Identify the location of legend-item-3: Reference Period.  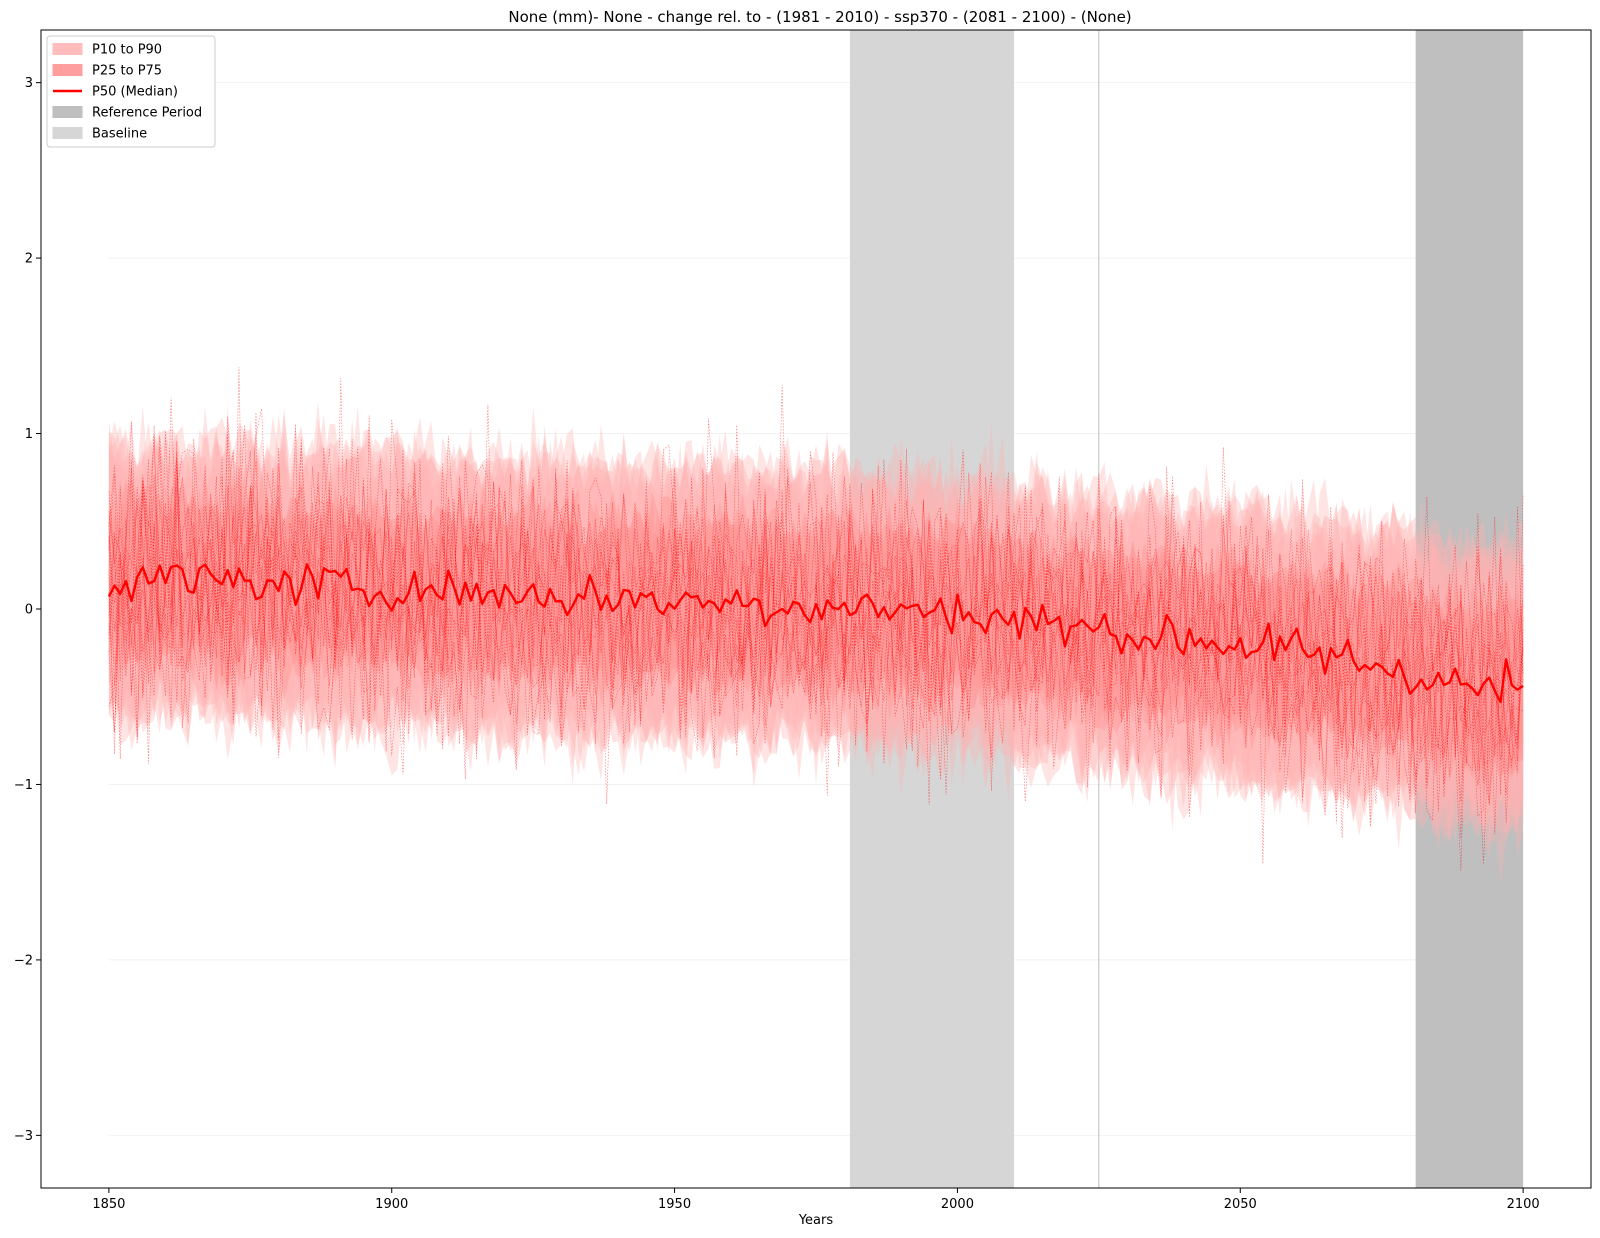
(127, 113).